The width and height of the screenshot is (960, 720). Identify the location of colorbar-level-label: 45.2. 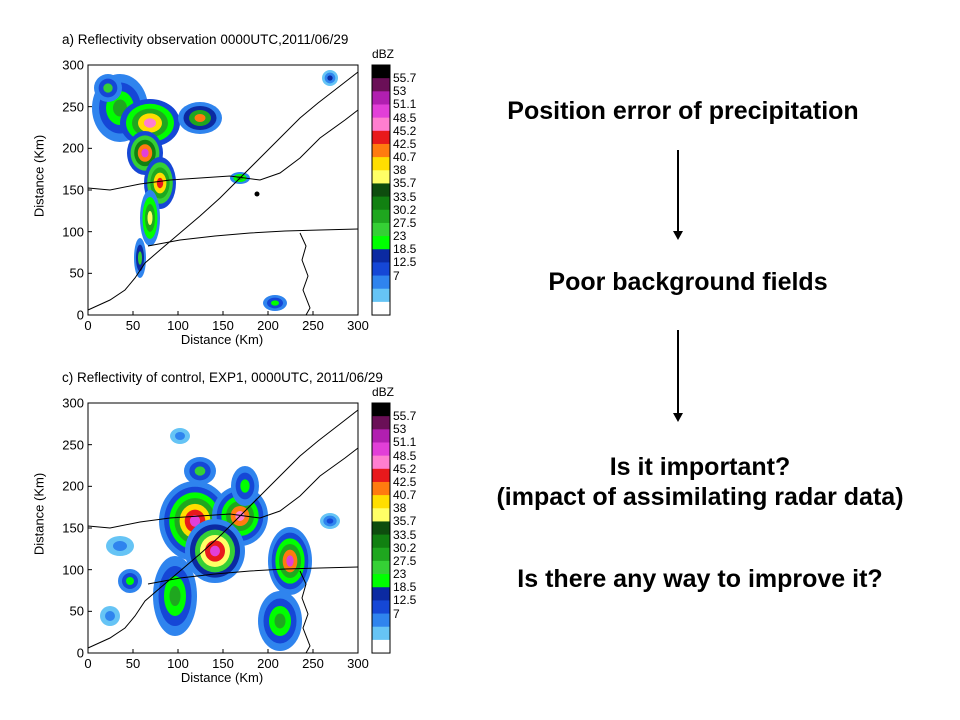
(405, 130).